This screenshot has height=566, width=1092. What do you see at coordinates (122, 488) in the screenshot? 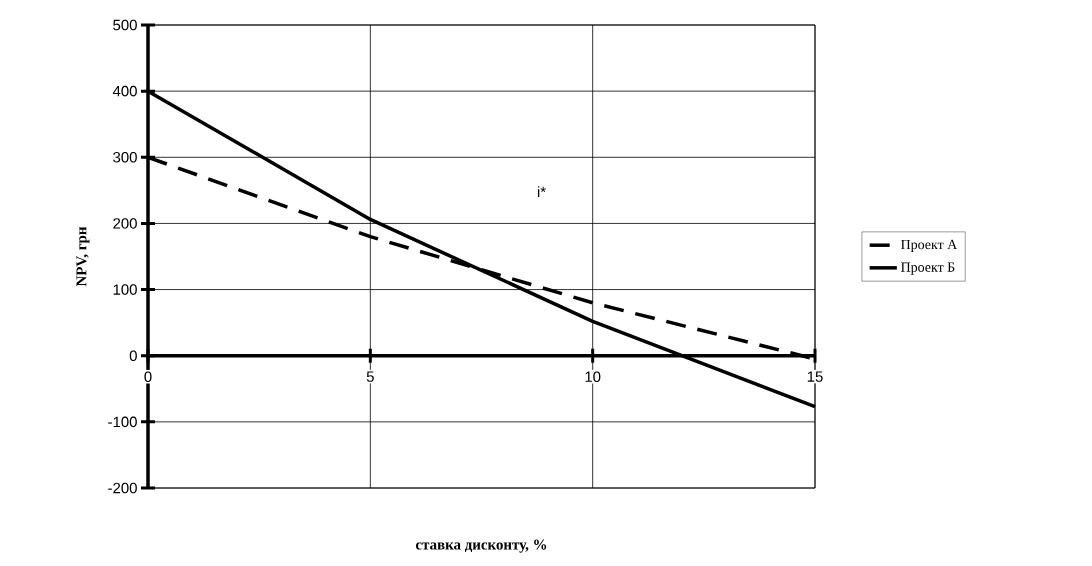
I see `y-tick-label: -200` at bounding box center [122, 488].